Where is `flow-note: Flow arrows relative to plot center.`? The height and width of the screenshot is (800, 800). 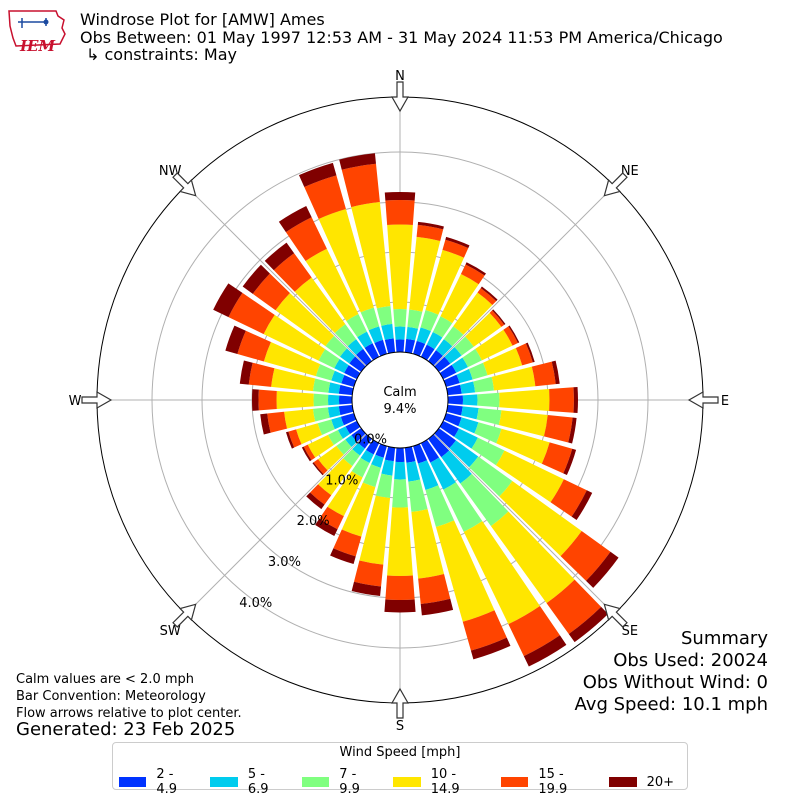
flow-note: Flow arrows relative to plot center. is located at coordinates (129, 713).